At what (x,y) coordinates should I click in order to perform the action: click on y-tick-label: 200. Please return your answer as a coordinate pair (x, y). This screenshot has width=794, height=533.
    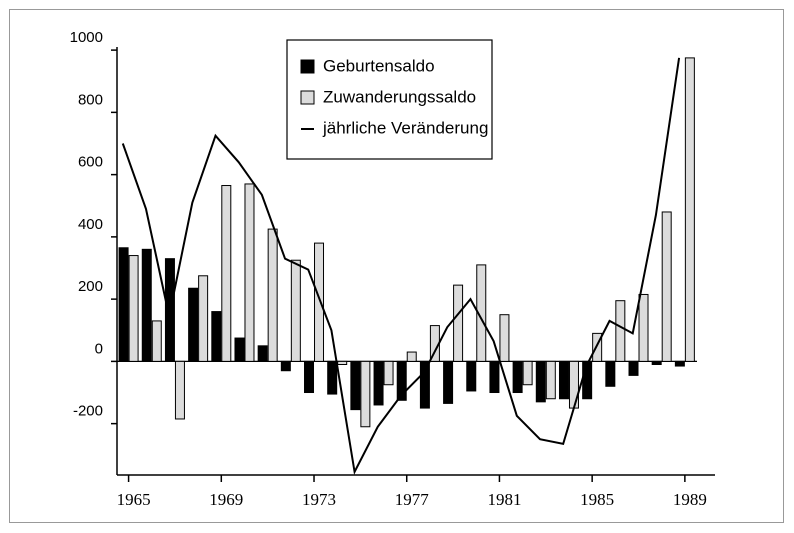
    Looking at the image, I should click on (90, 286).